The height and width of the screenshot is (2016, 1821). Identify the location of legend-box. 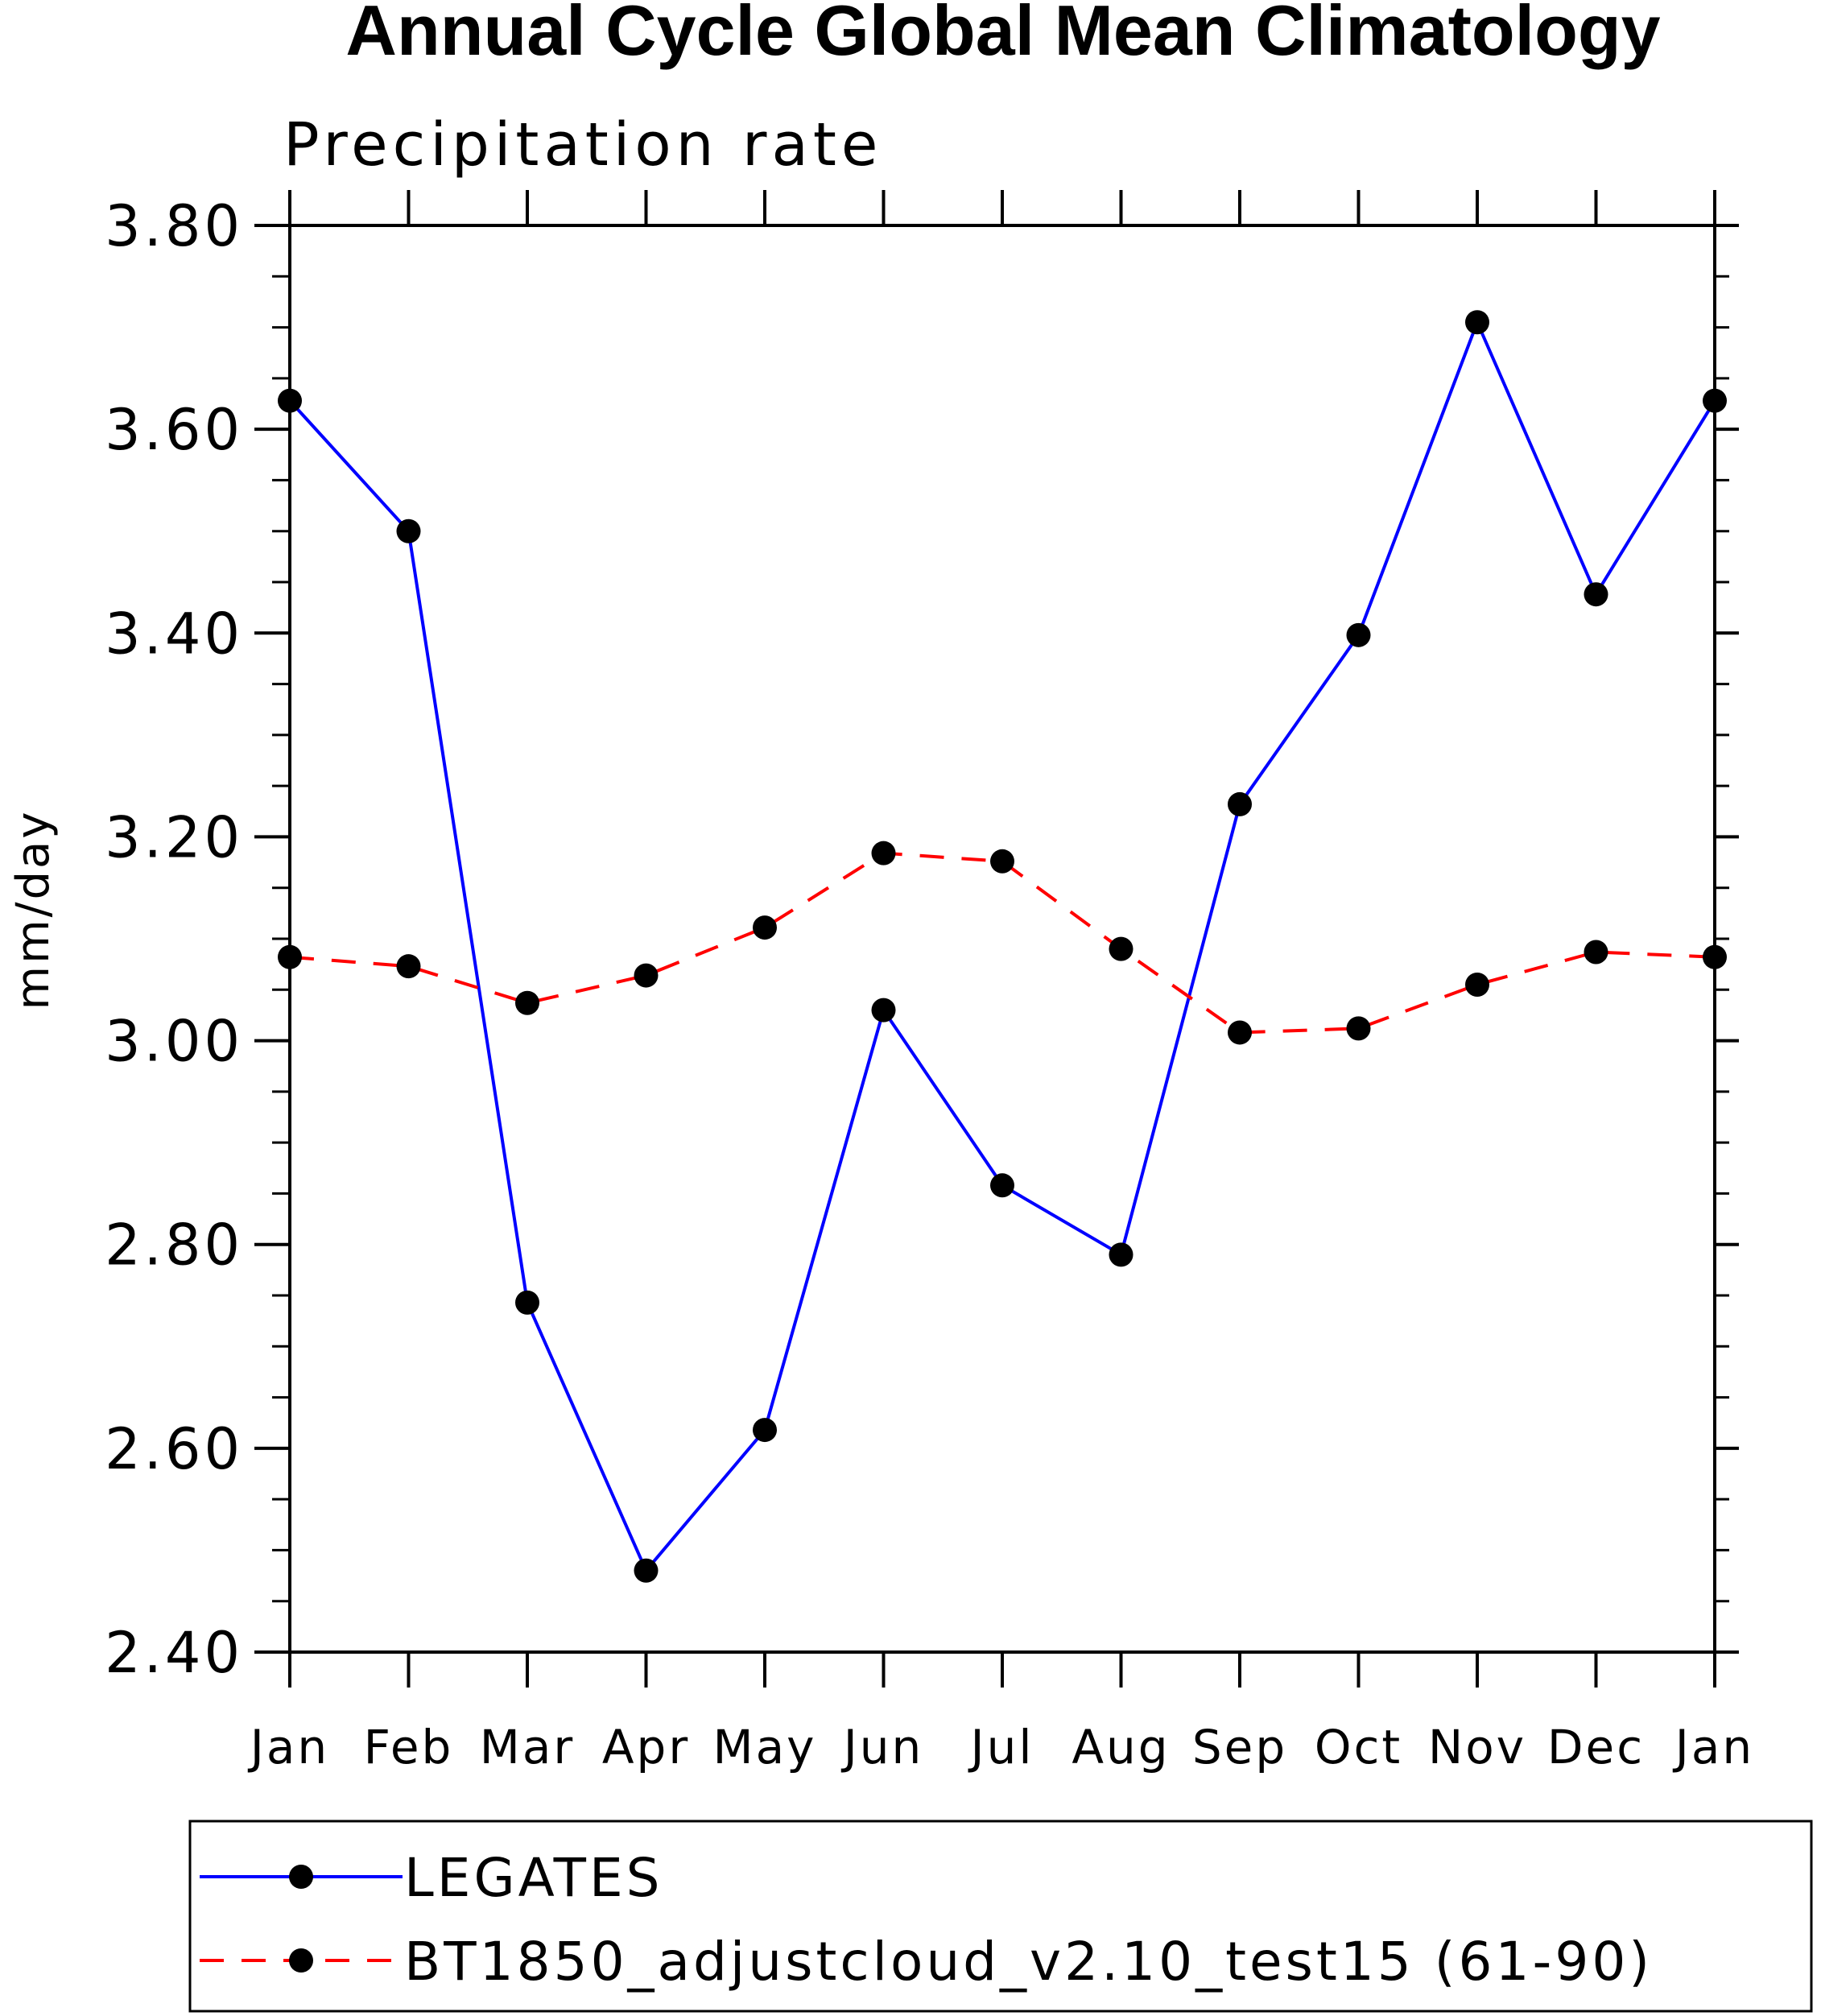
(1000, 1916).